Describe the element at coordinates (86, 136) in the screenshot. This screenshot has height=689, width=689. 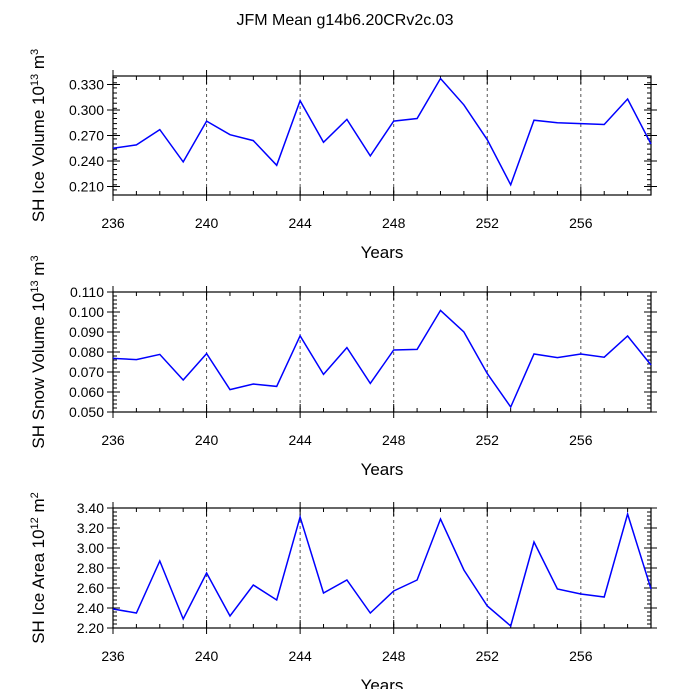
I see `y-tick-label: 0.270` at that location.